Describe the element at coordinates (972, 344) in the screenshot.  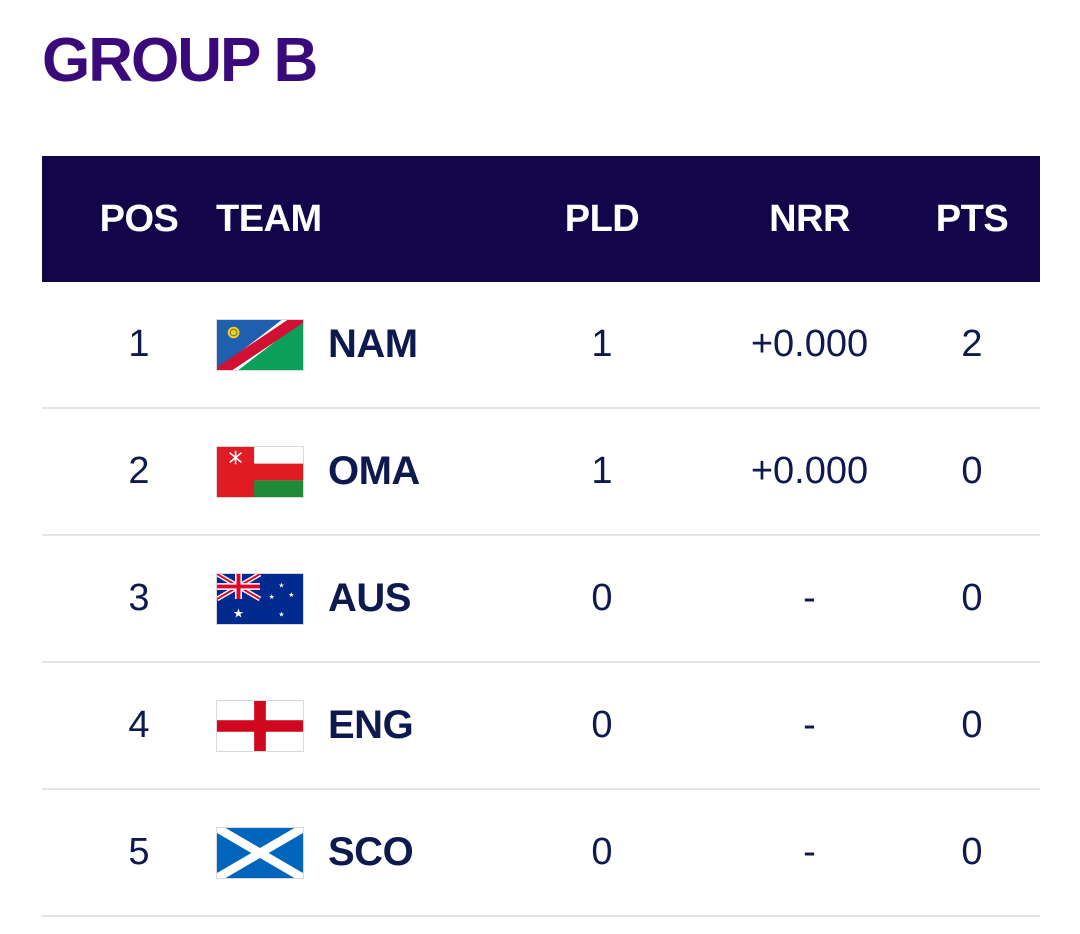
I see `row-pts: 2` at that location.